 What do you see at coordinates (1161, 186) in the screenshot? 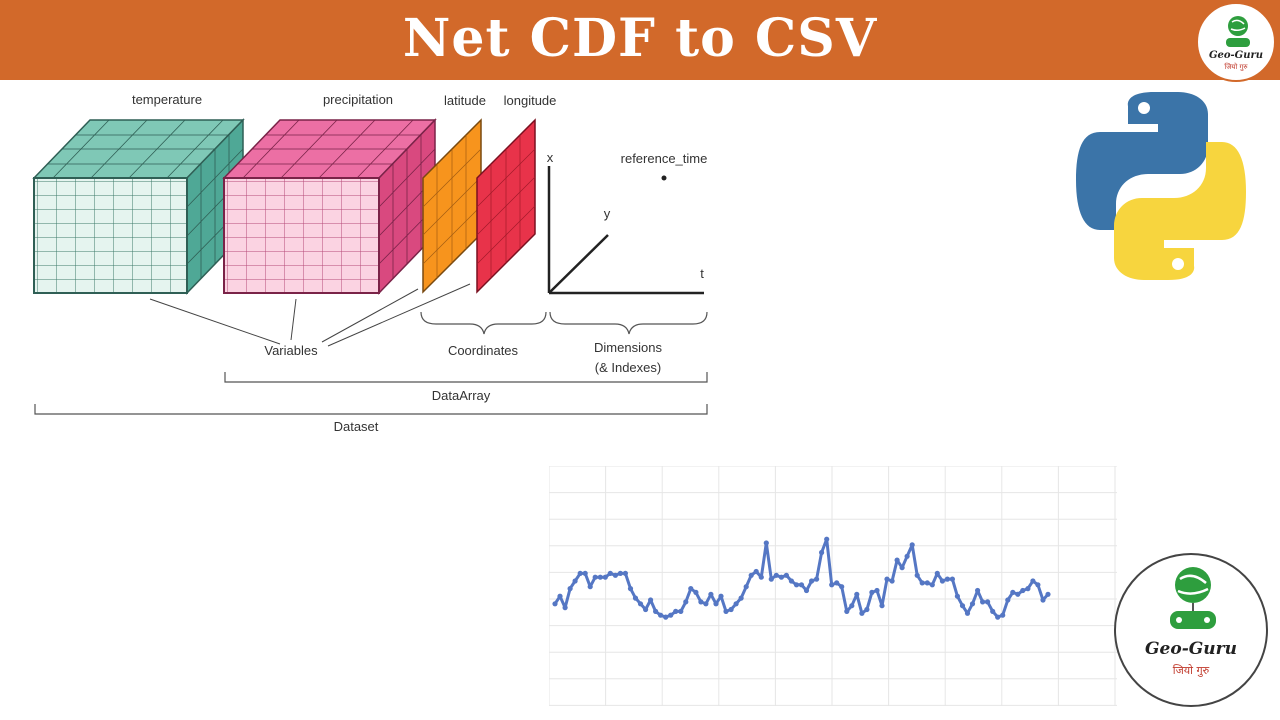
I see `python-icon` at bounding box center [1161, 186].